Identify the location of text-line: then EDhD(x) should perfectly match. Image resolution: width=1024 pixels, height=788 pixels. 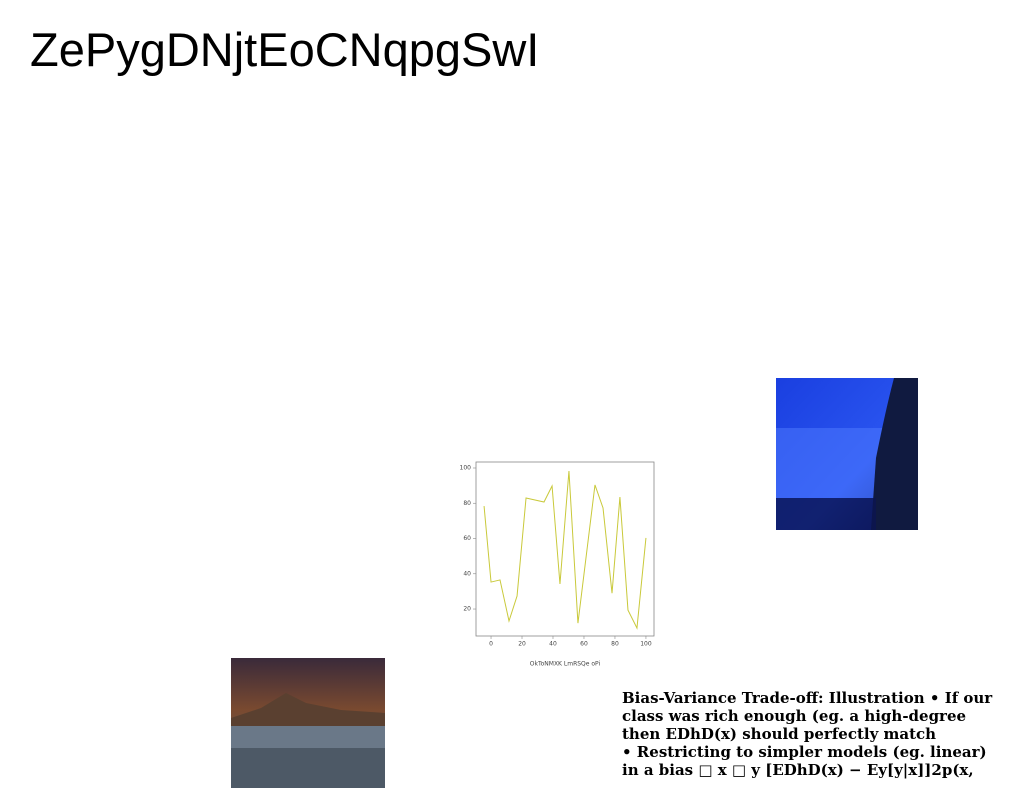
(779, 734).